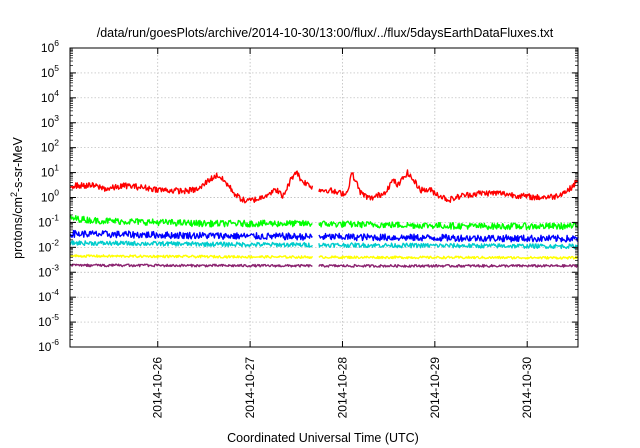 The height and width of the screenshot is (448, 640). I want to click on x-tick-label: 2014-10-27, so click(250, 388).